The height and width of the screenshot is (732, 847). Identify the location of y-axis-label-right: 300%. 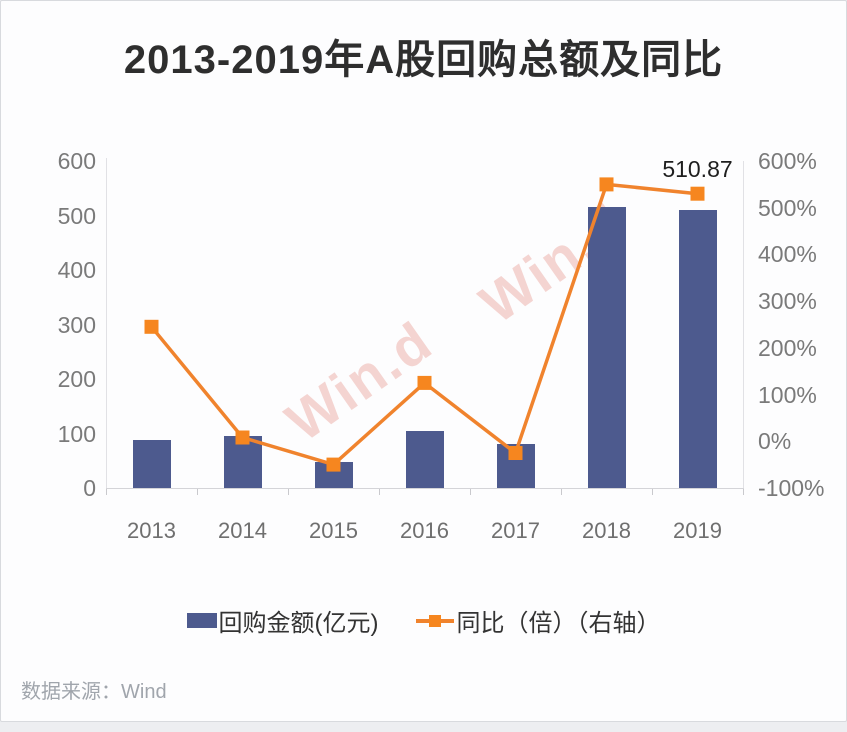
(787, 301).